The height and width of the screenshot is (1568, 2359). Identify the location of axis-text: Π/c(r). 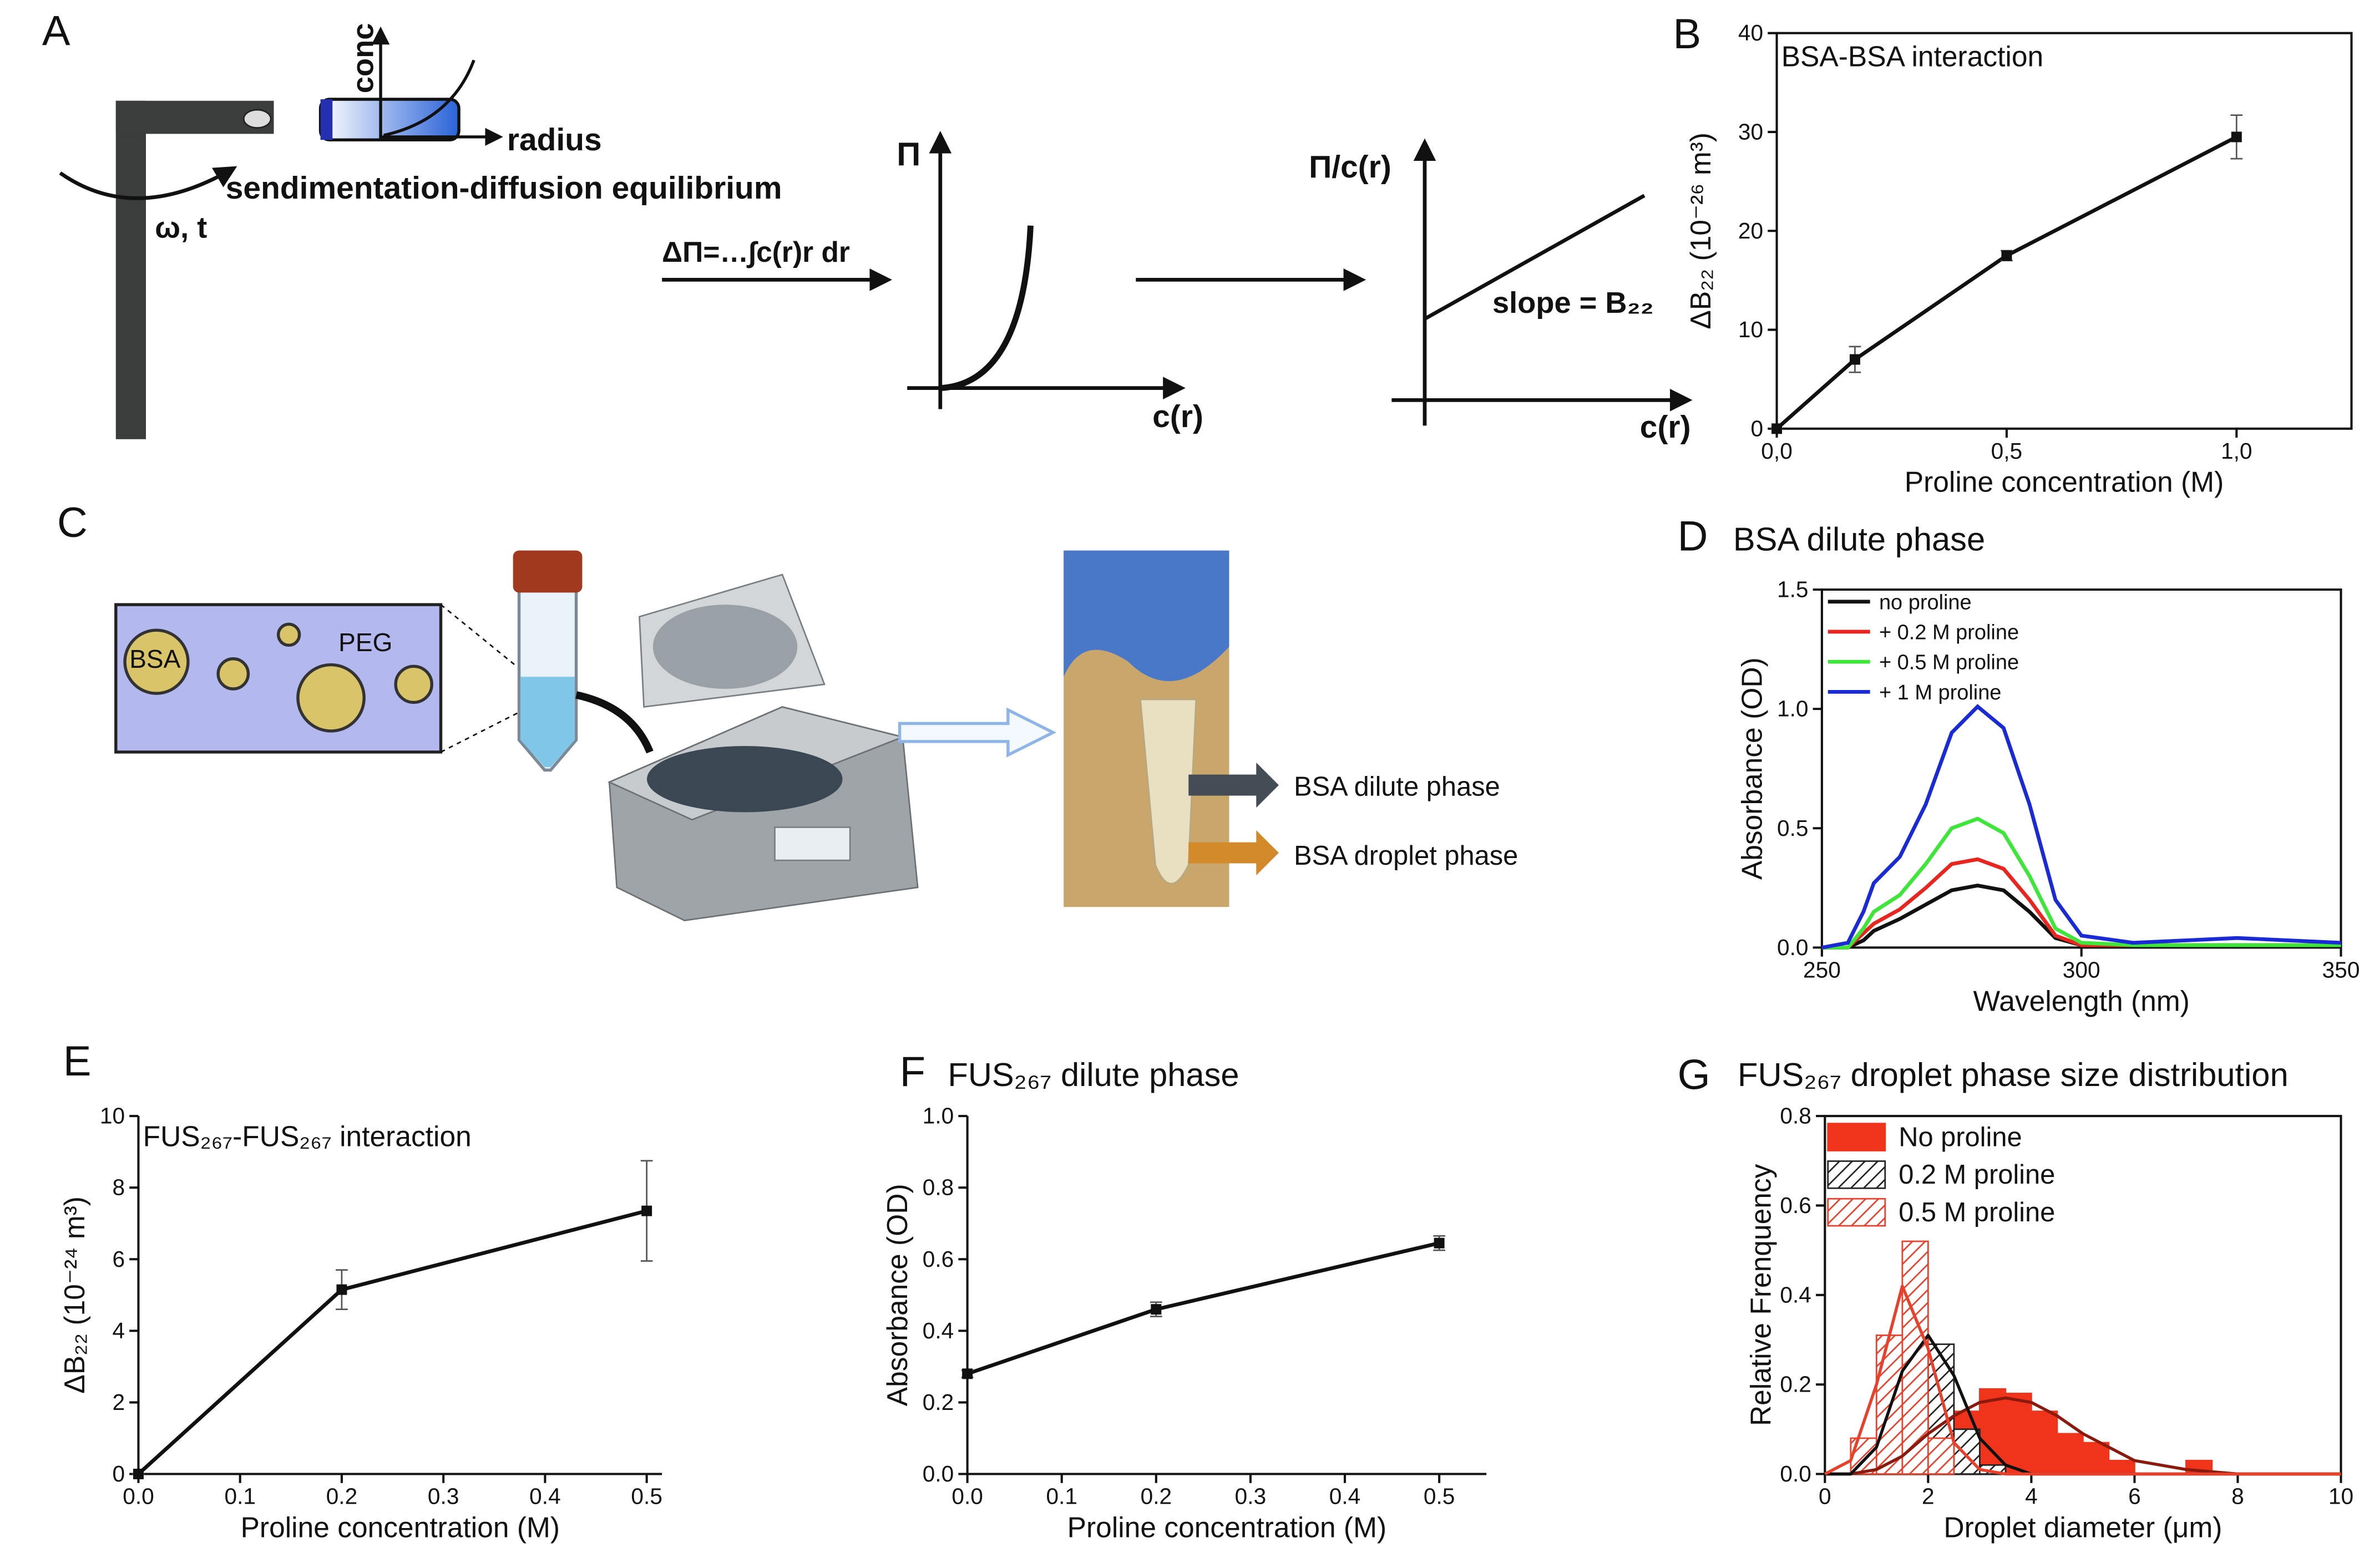
(1350, 167).